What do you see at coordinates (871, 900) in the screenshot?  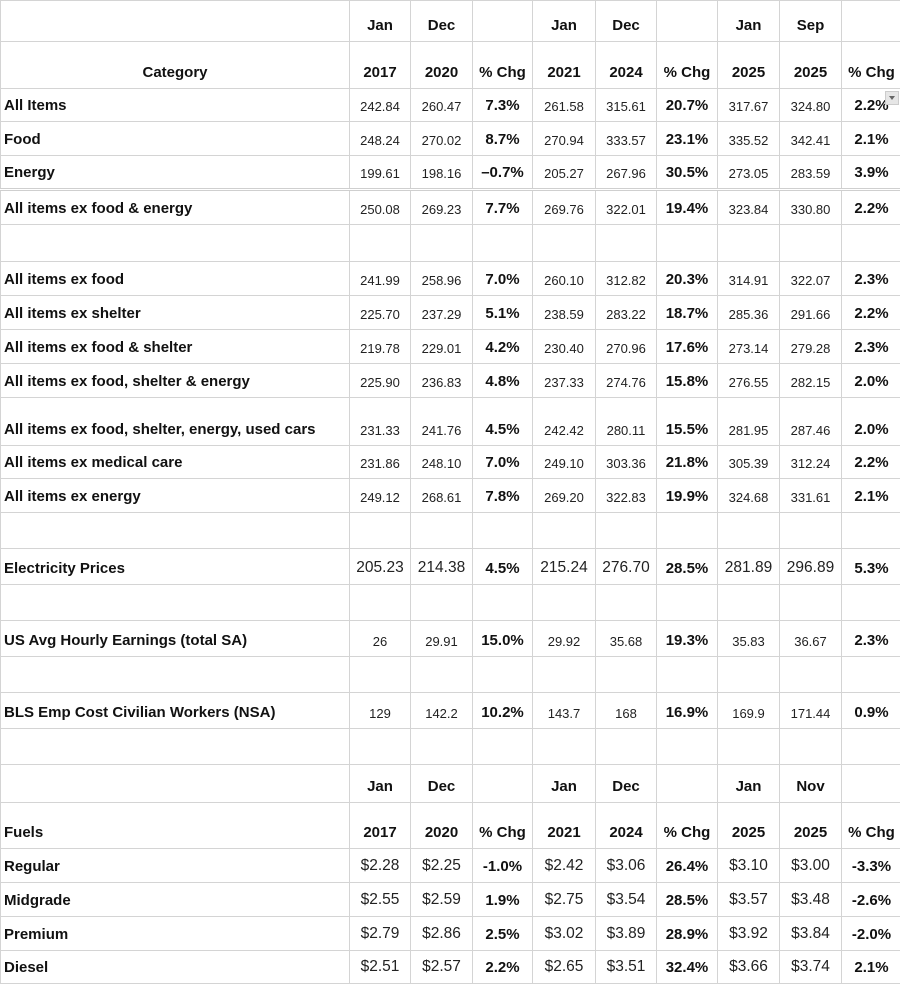 I see `percent-change-cell: -2.6%` at bounding box center [871, 900].